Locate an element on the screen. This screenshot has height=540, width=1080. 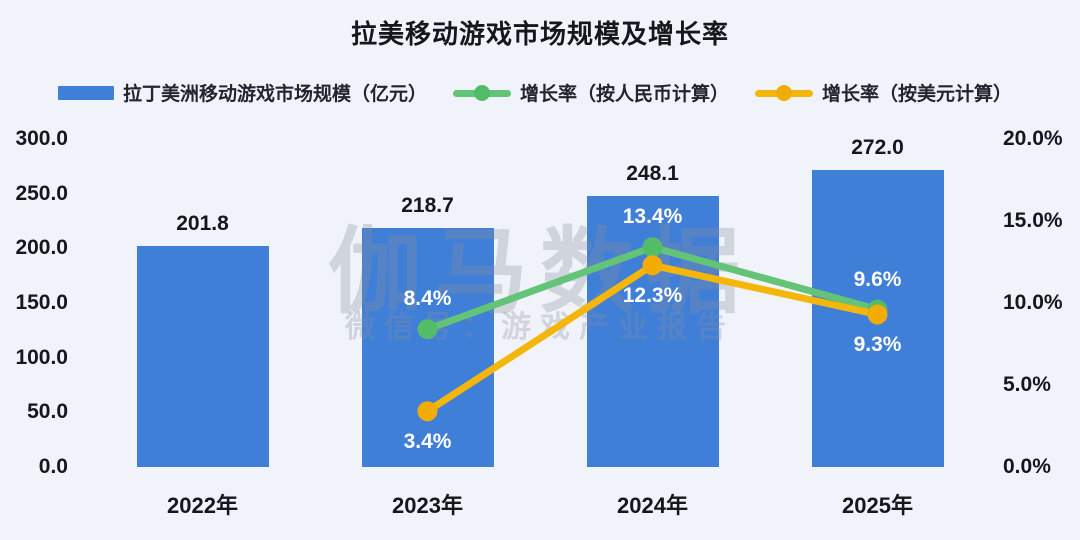
legend: 拉丁美洲移动游戏市场规模（亿元） 增长率（按人民币计算） 增长率（按美元计算） is located at coordinates (535, 92).